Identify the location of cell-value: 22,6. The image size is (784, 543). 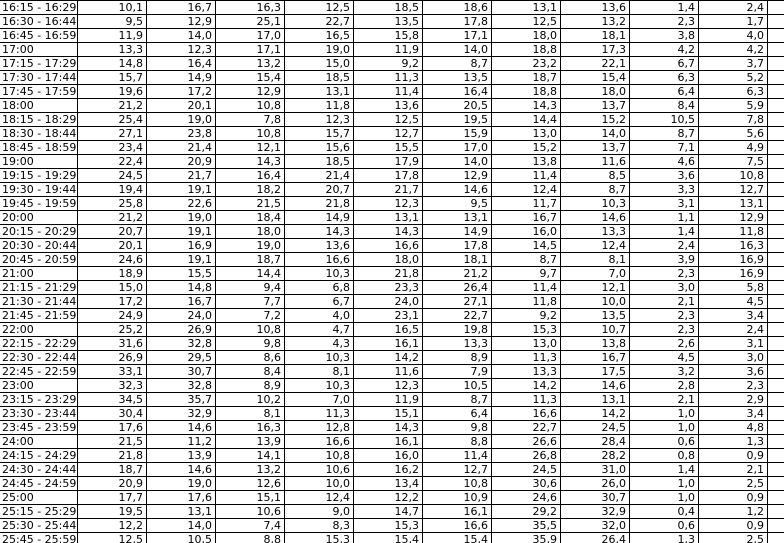
(181, 203).